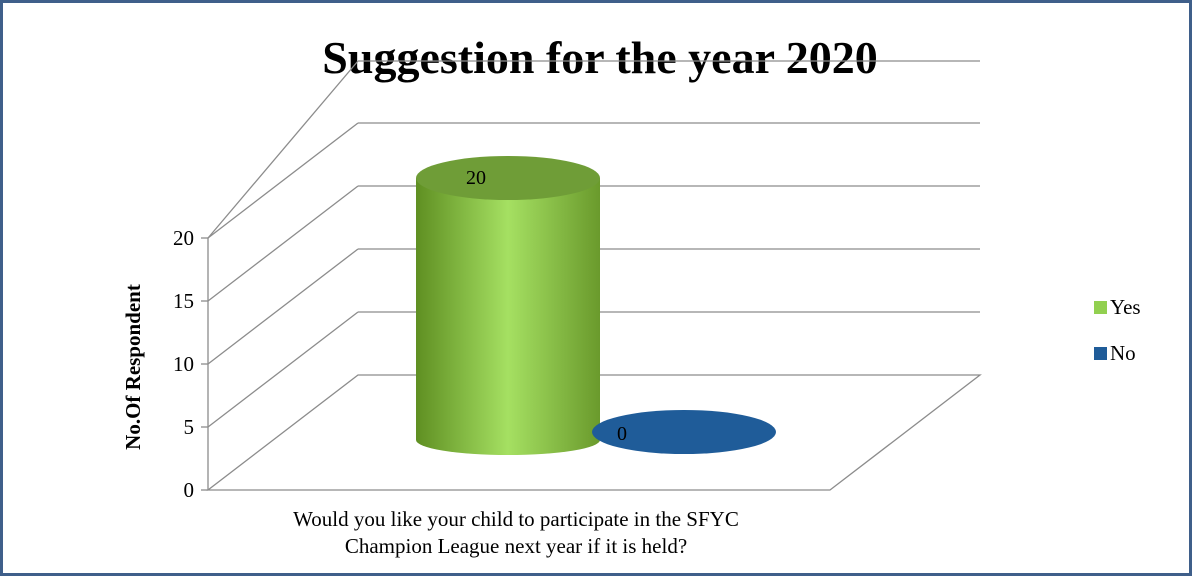 The height and width of the screenshot is (576, 1192). What do you see at coordinates (508, 178) in the screenshot?
I see `bar-yes-top` at bounding box center [508, 178].